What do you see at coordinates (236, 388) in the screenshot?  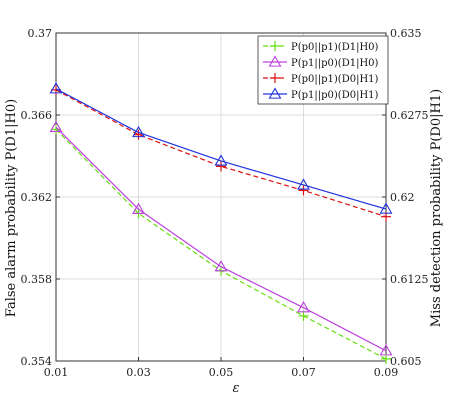 I see `x-axis-label: ε` at bounding box center [236, 388].